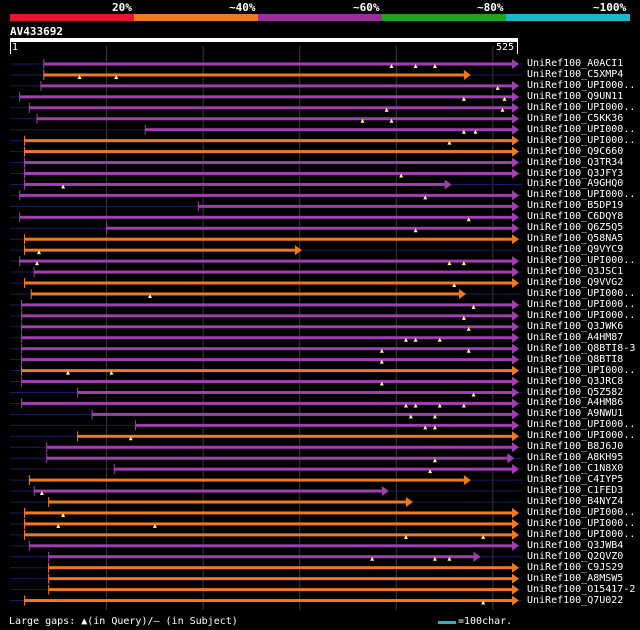  Describe the element at coordinates (575, 491) in the screenshot. I see `hit-label: UniRef100_C1FED3` at that location.